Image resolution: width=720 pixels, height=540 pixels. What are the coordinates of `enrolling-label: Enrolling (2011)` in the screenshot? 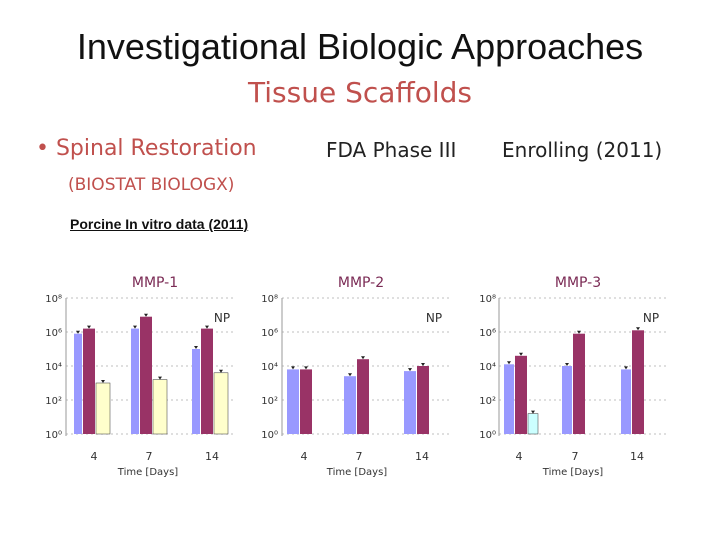 It's located at (582, 150).